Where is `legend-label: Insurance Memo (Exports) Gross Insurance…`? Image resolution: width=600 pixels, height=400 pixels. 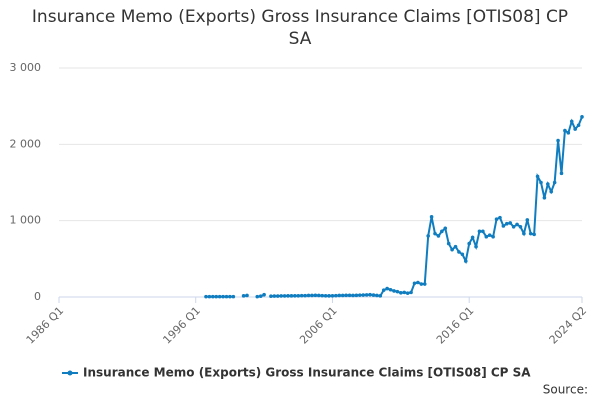
legend-label: Insurance Memo (Exports) Gross Insurance… is located at coordinates (307, 373).